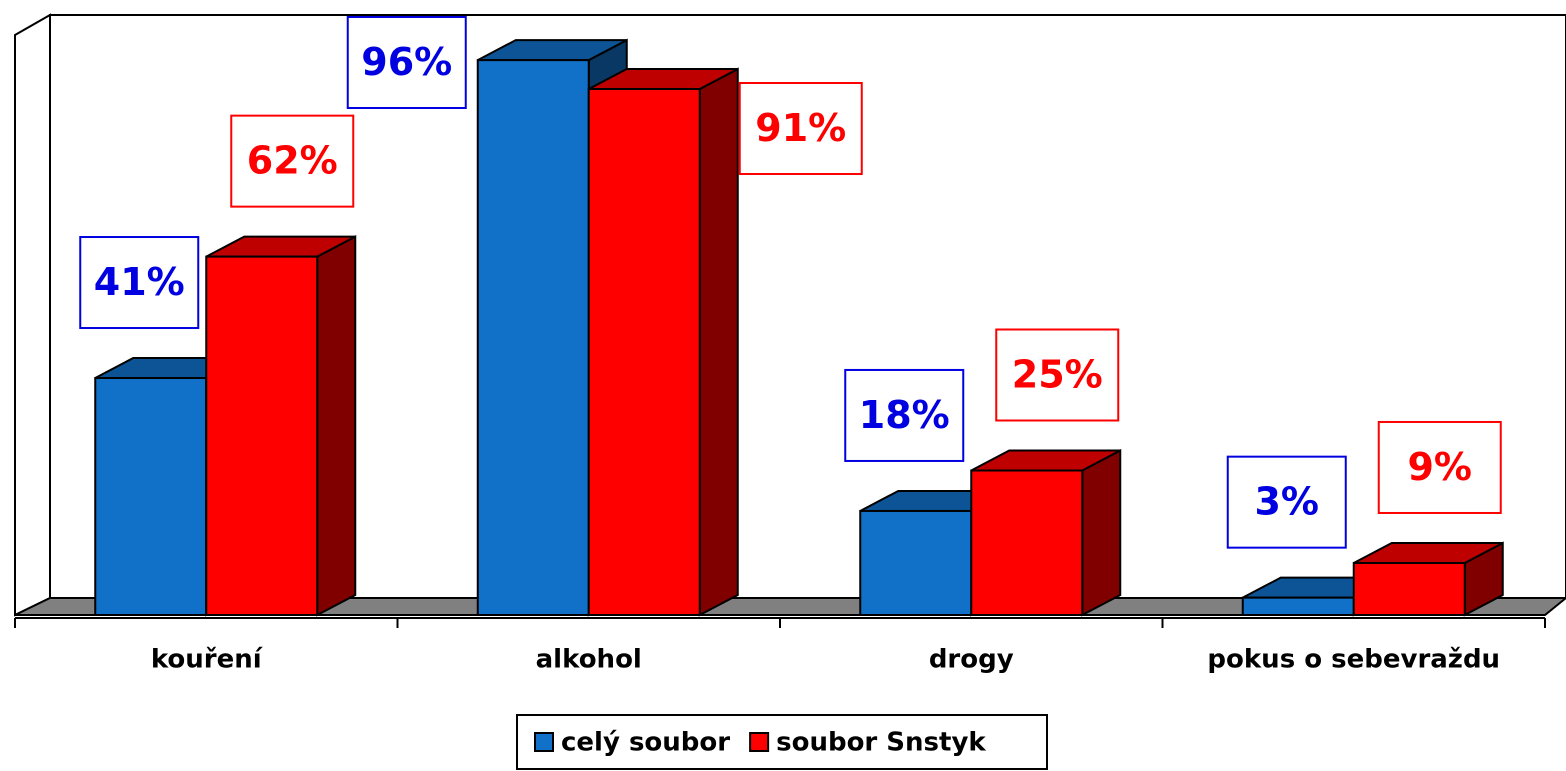 The width and height of the screenshot is (1566, 771). I want to click on legend-label: soubor Snstyk, so click(881, 743).